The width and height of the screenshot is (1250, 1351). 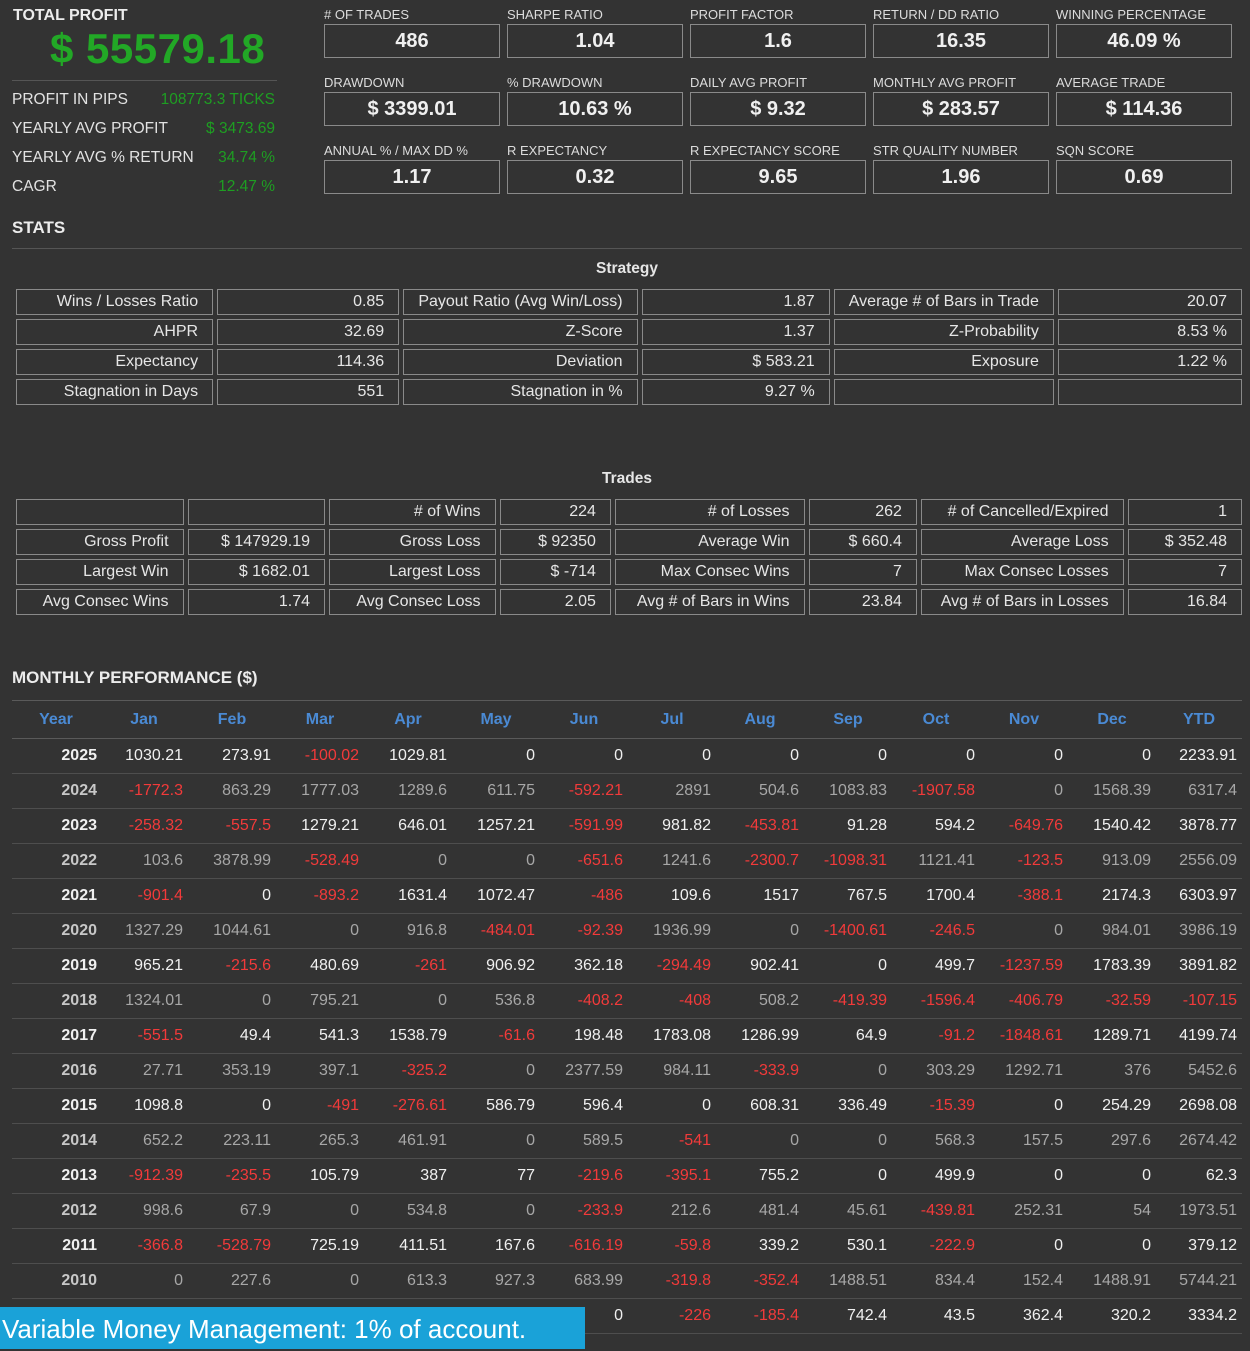 What do you see at coordinates (1022, 602) in the screenshot?
I see `stat-label: Avg # of Bars in Losses` at bounding box center [1022, 602].